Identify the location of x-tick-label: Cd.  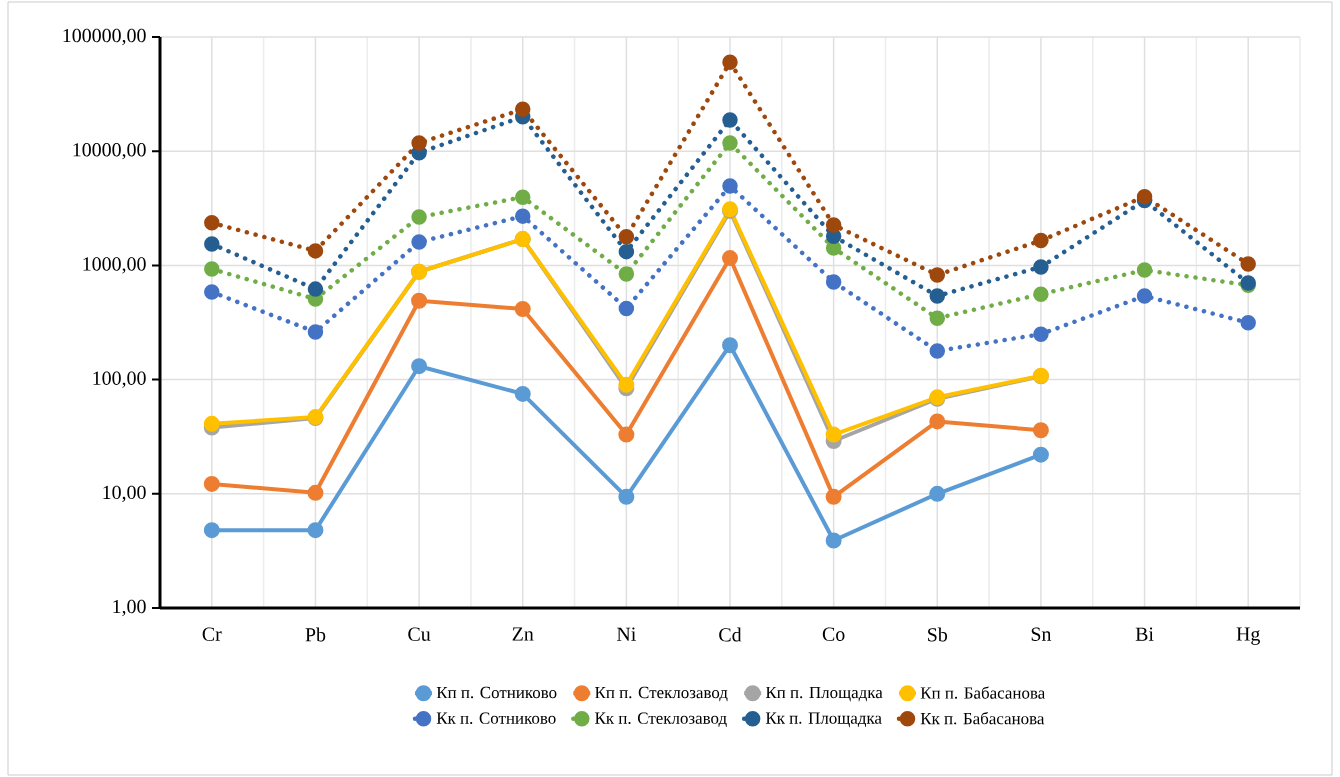
(730, 634).